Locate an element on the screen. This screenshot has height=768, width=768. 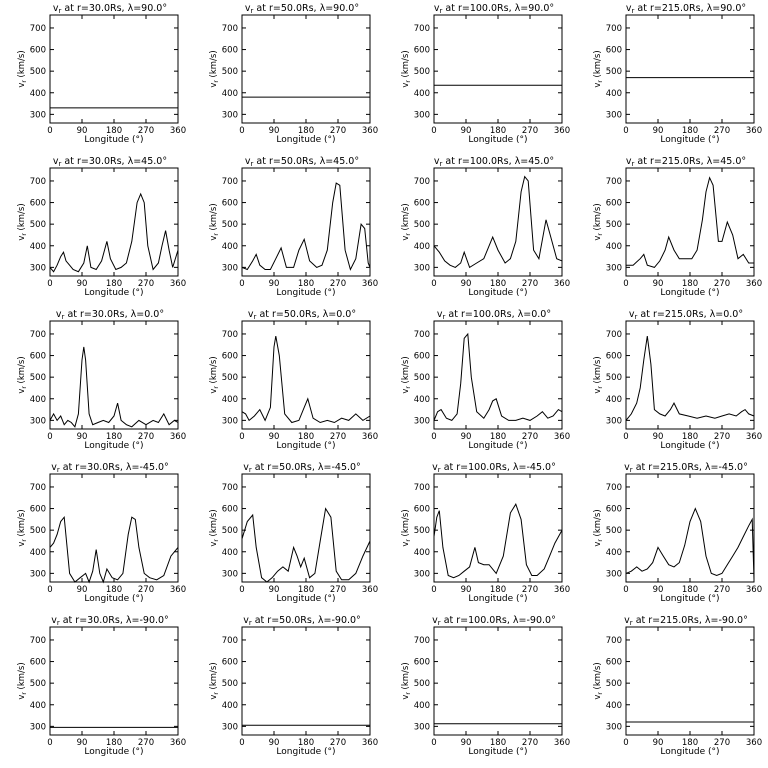
chart-title: vr at r=30.0Rs, λ=-90.0° is located at coordinates (110, 621).